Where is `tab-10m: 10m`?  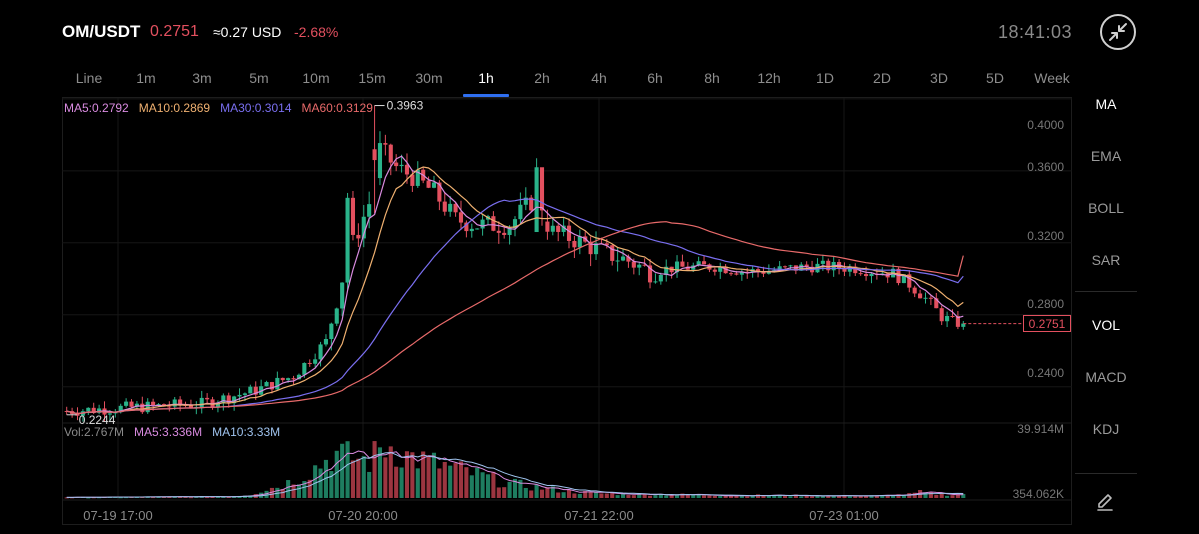
tab-10m: 10m is located at coordinates (316, 78).